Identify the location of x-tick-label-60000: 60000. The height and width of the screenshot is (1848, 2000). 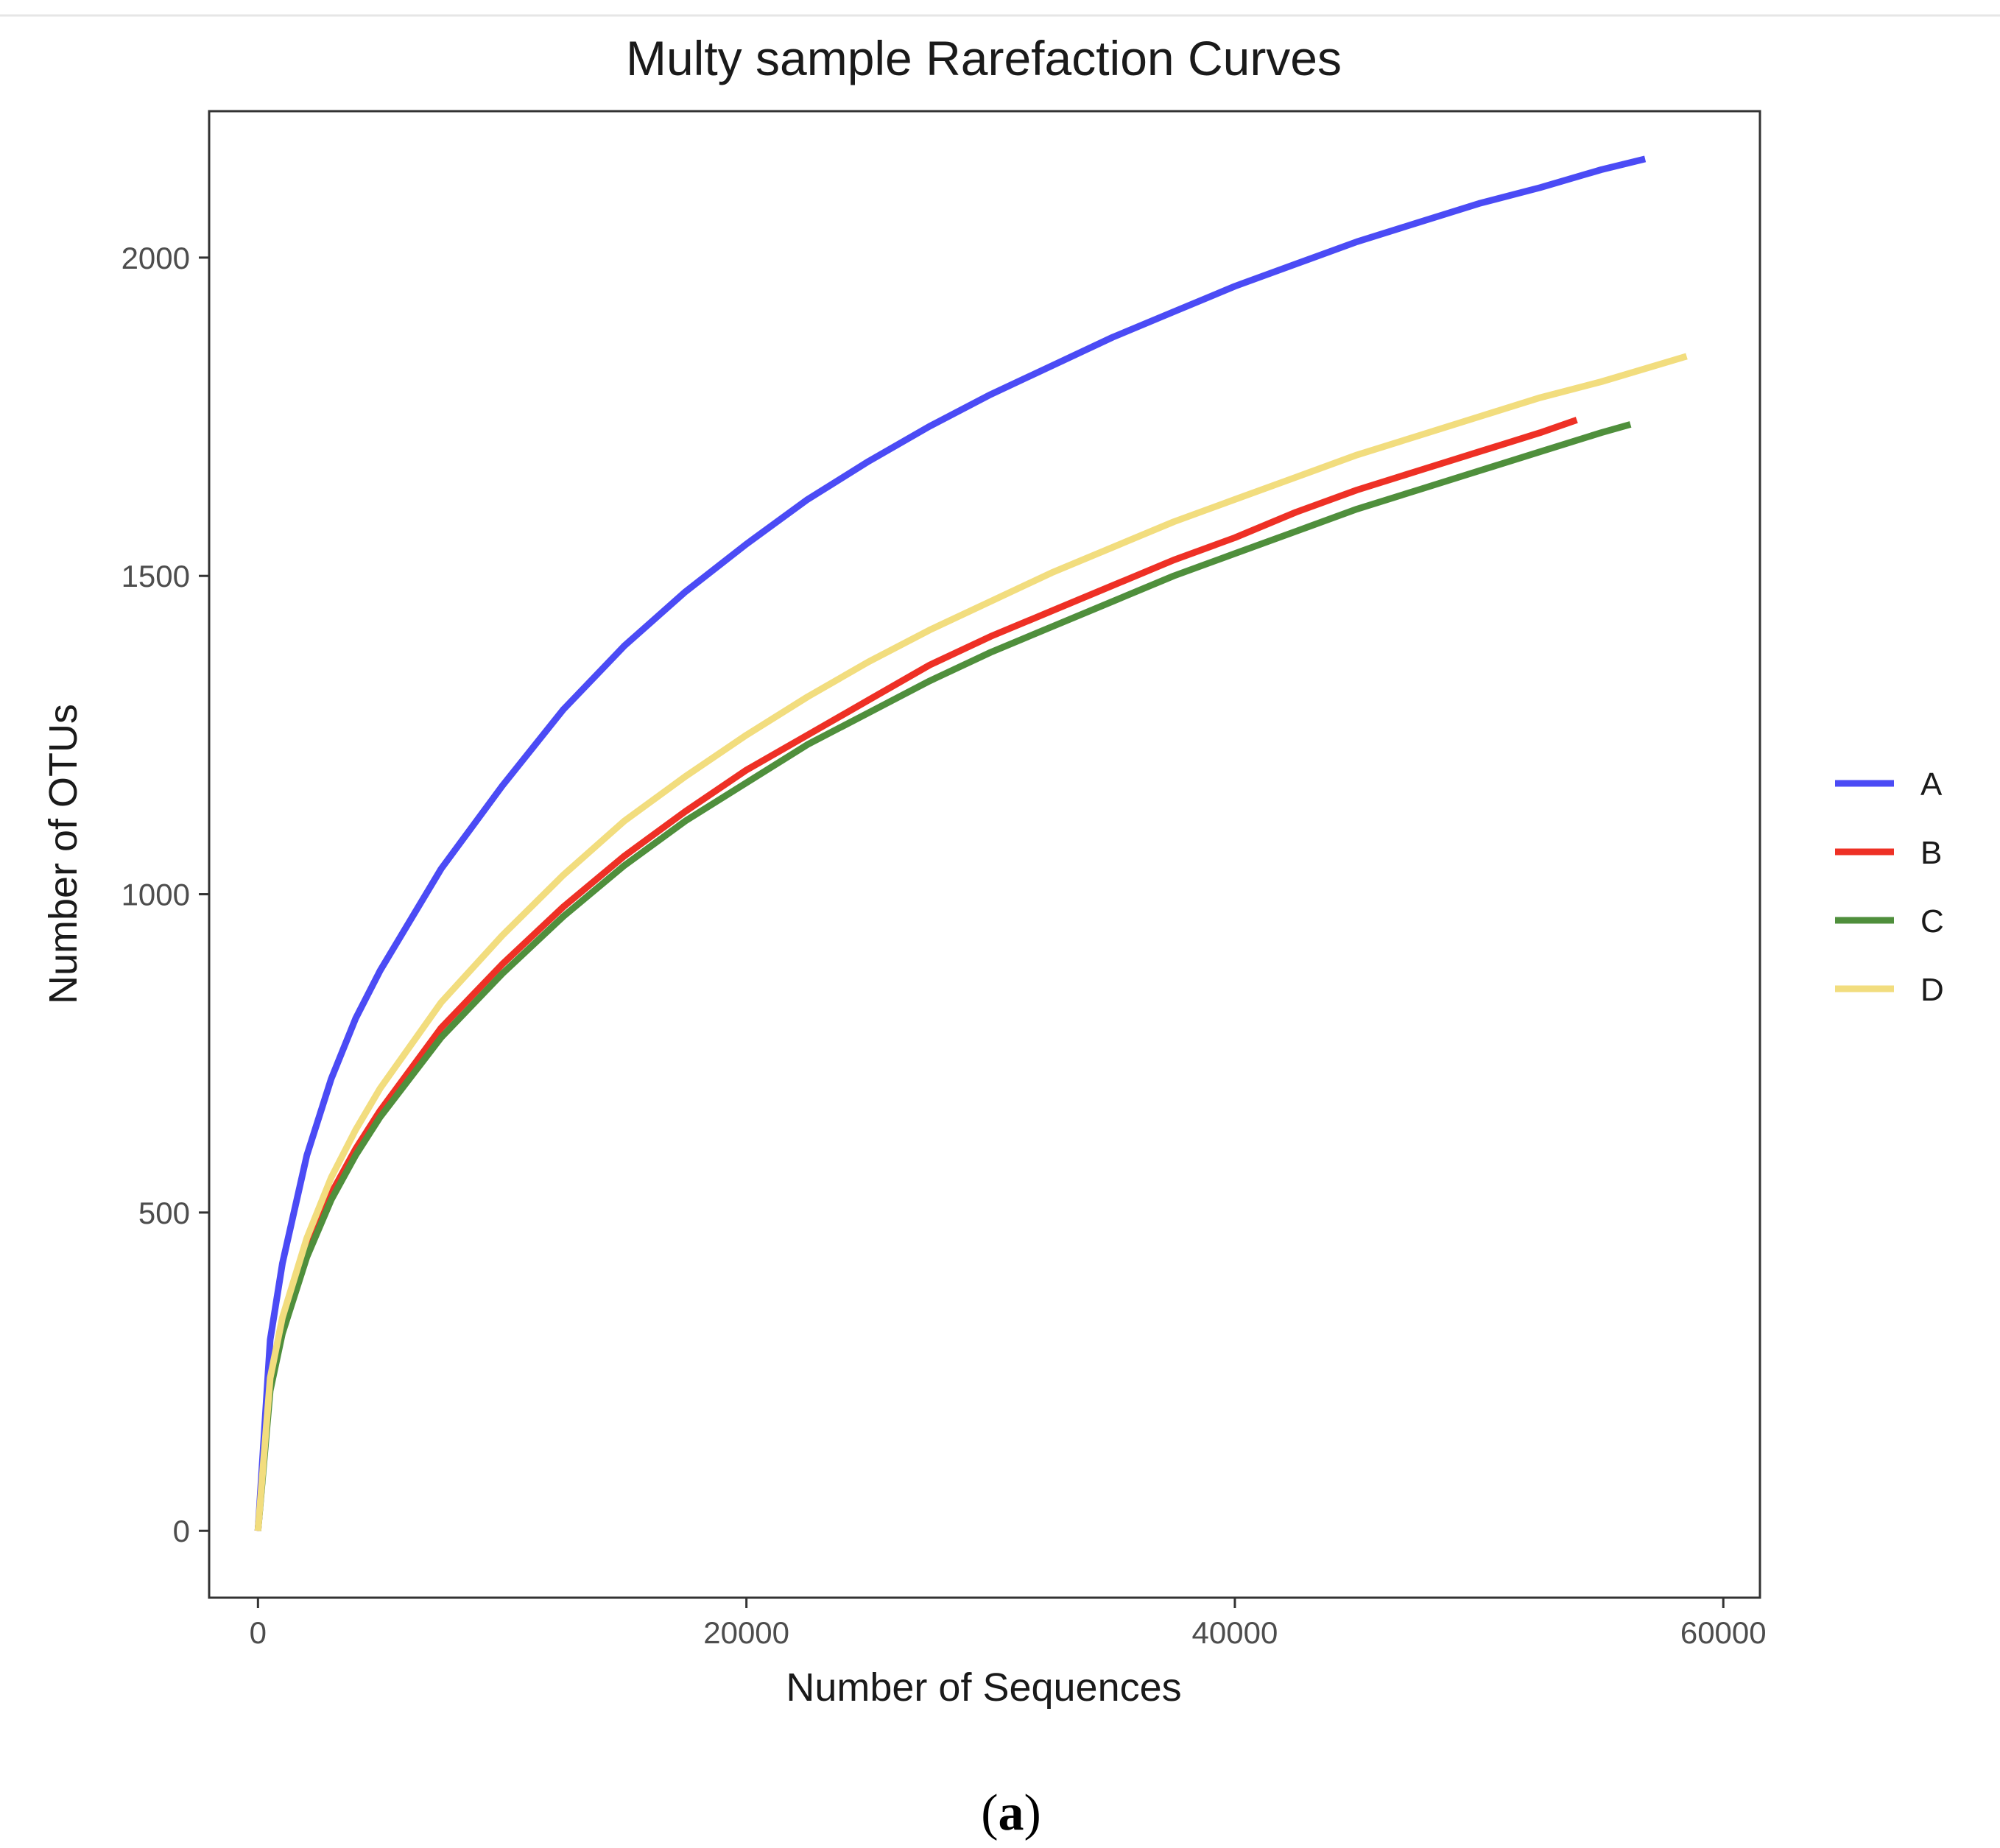
(1724, 1632).